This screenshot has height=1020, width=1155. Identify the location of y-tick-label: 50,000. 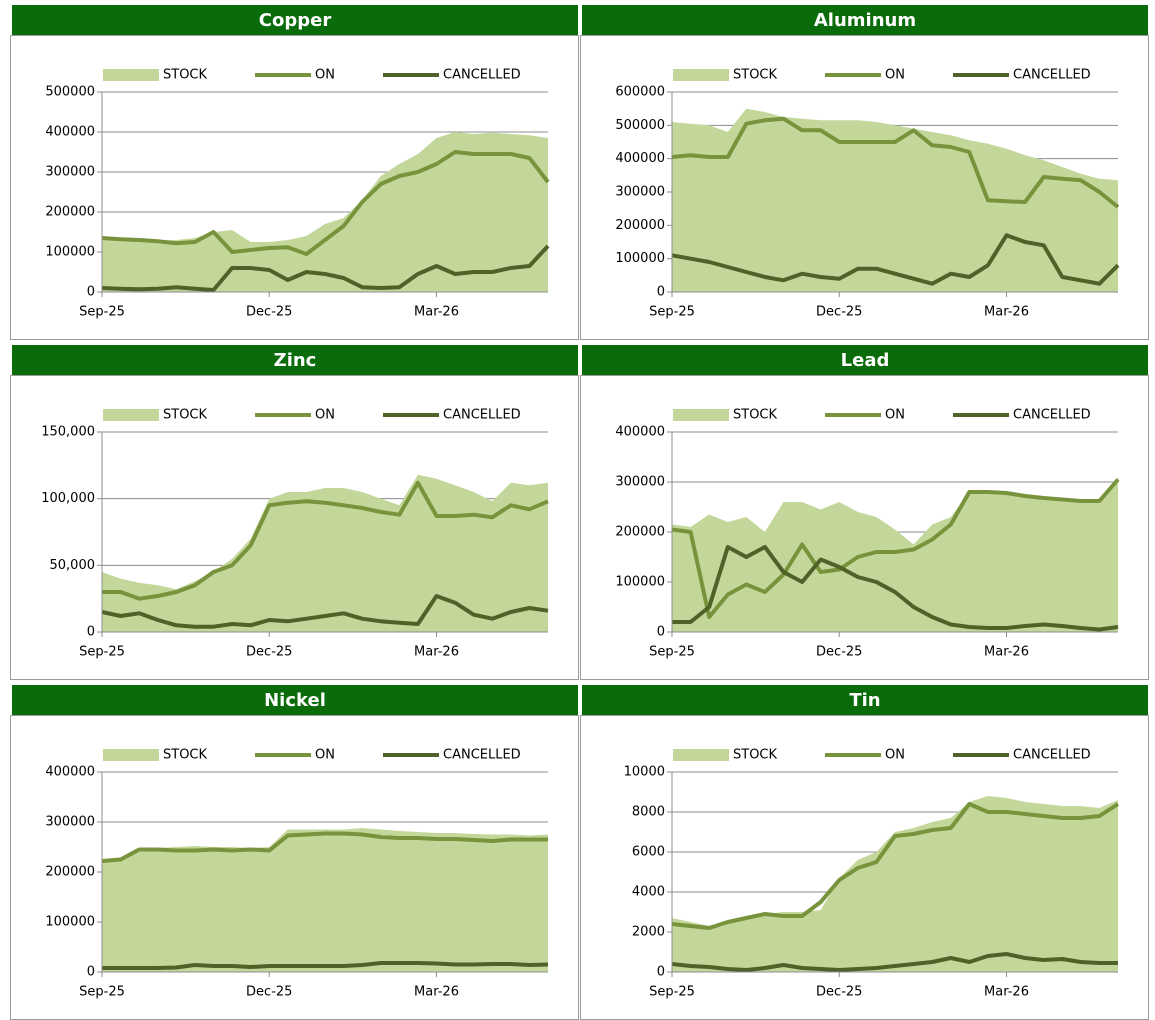
(73, 565).